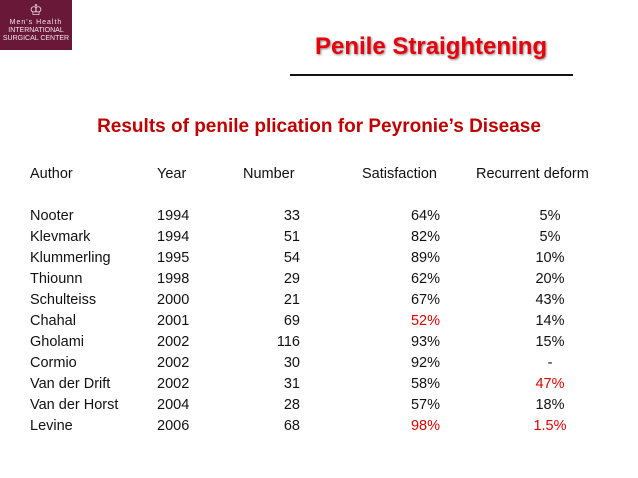  What do you see at coordinates (172, 174) in the screenshot?
I see `table-cell: Year` at bounding box center [172, 174].